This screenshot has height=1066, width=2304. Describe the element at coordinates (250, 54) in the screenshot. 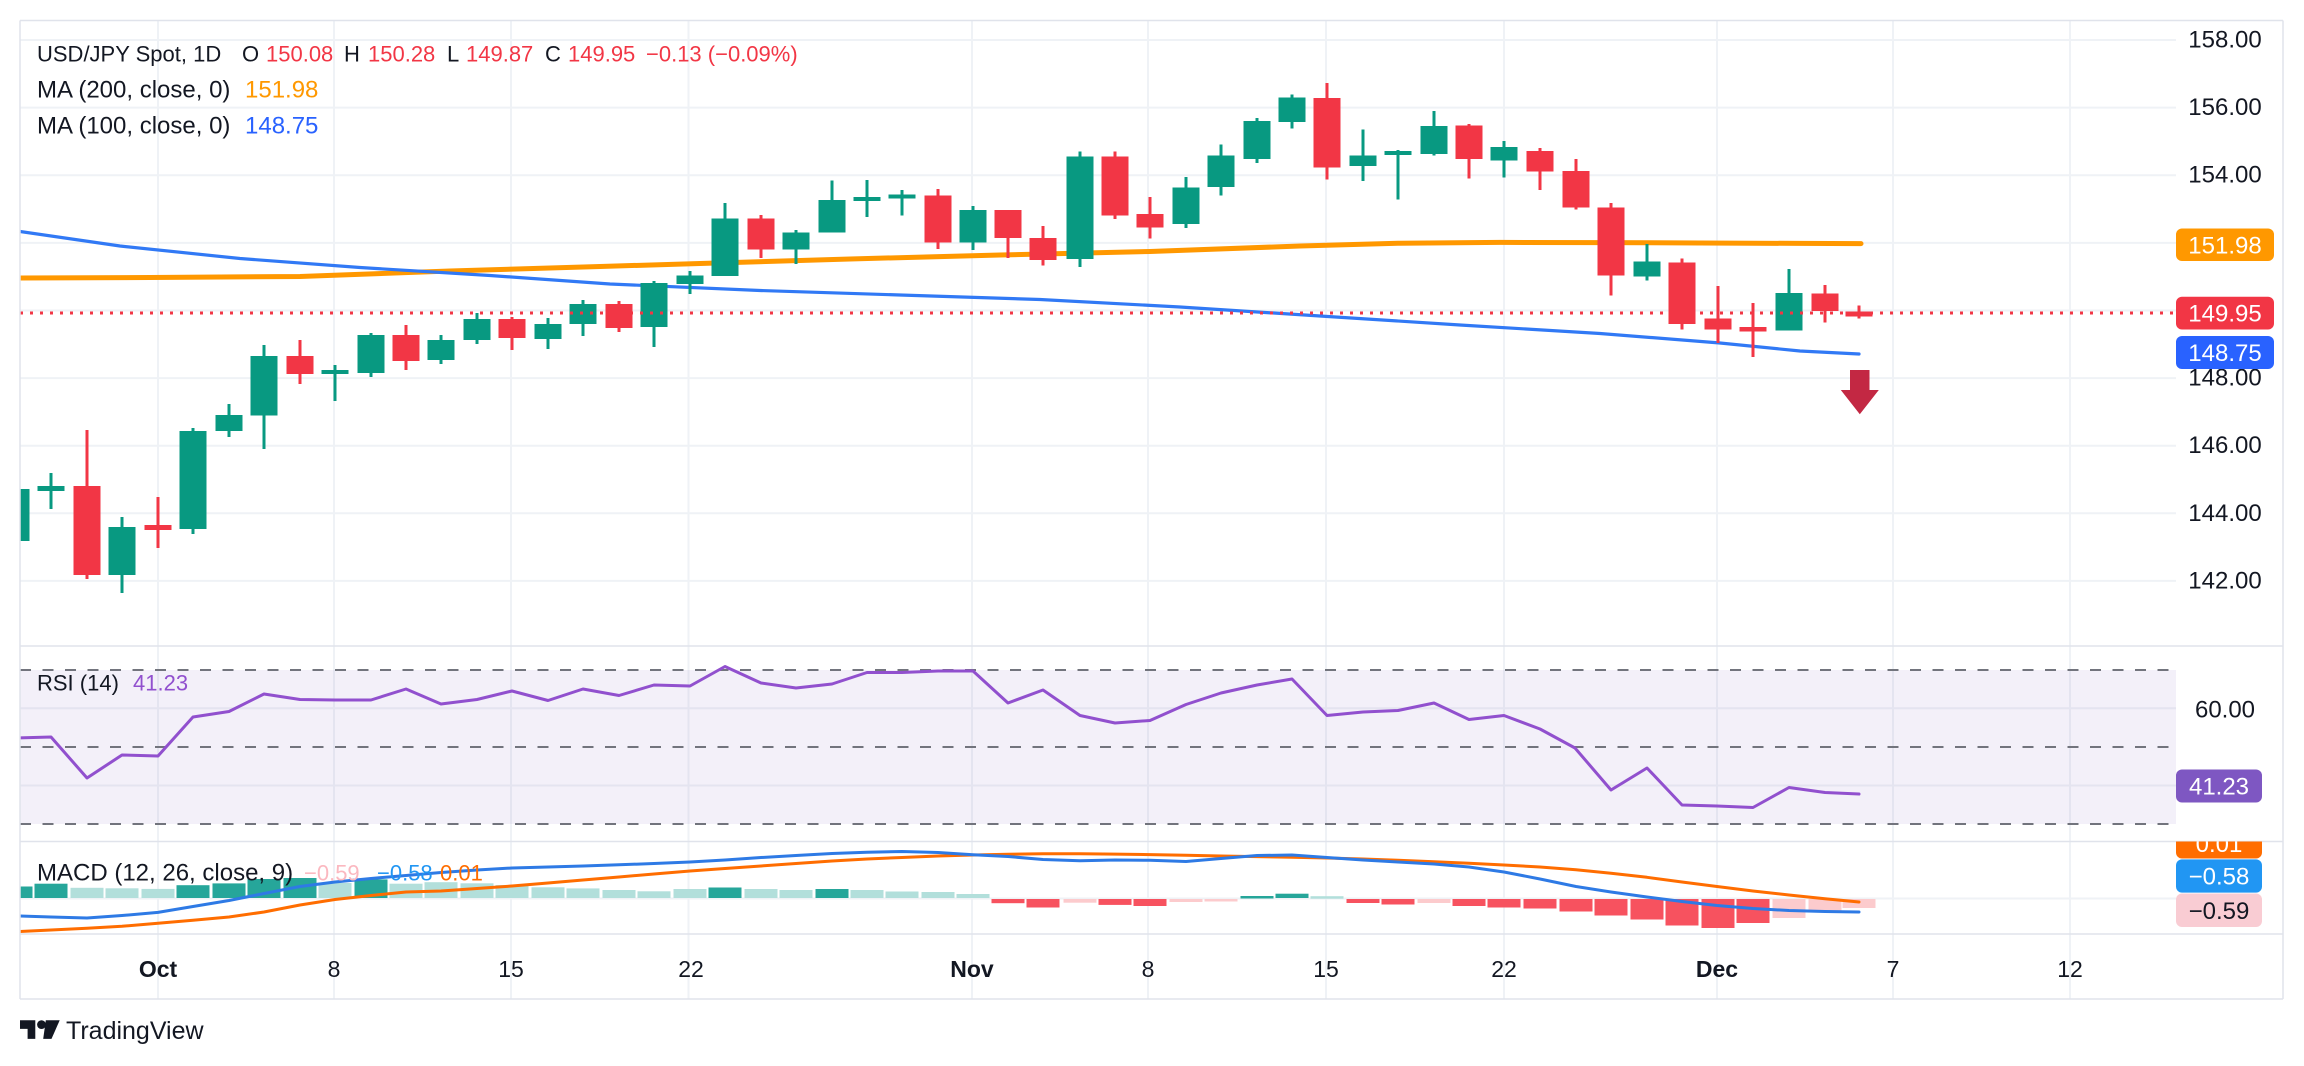

I see `svg-text: O` at that location.